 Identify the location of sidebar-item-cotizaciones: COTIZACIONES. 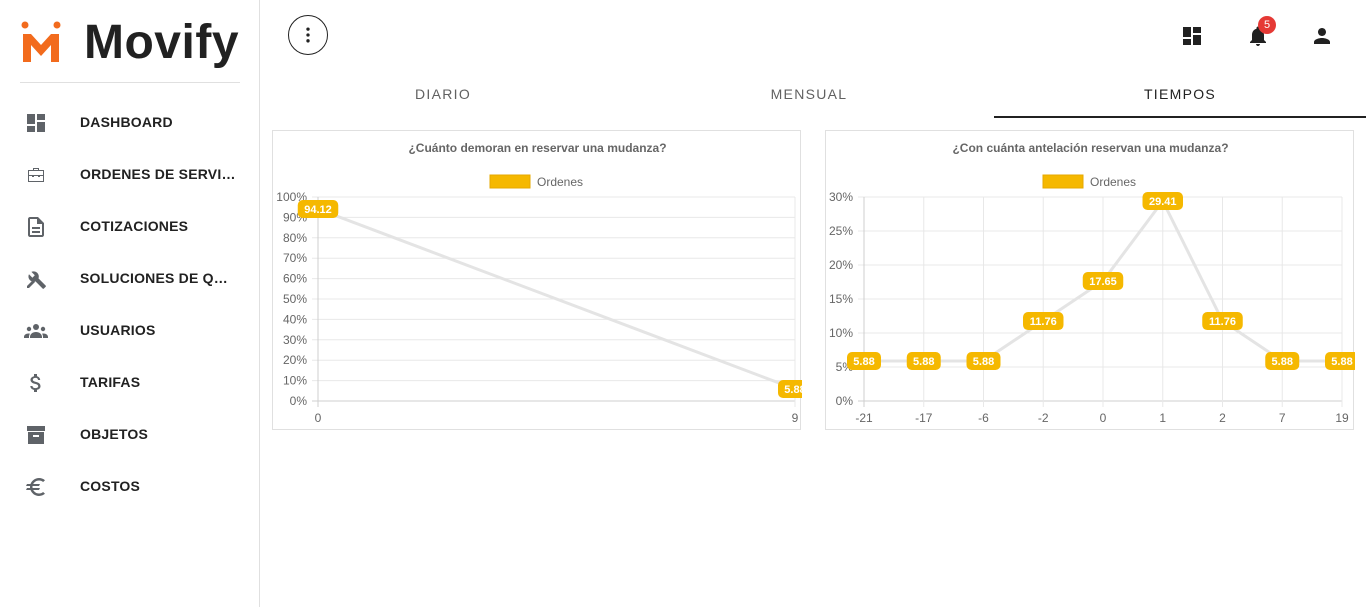
(129, 226).